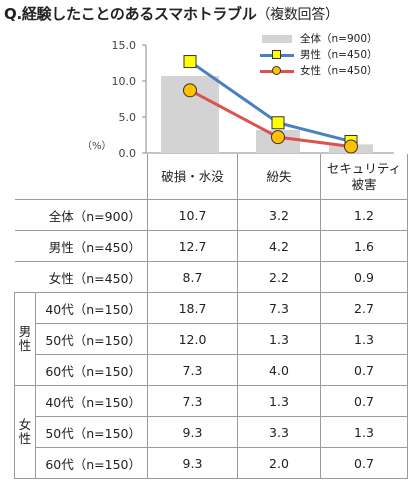  What do you see at coordinates (25, 339) in the screenshot?
I see `group-label: 男性` at bounding box center [25, 339].